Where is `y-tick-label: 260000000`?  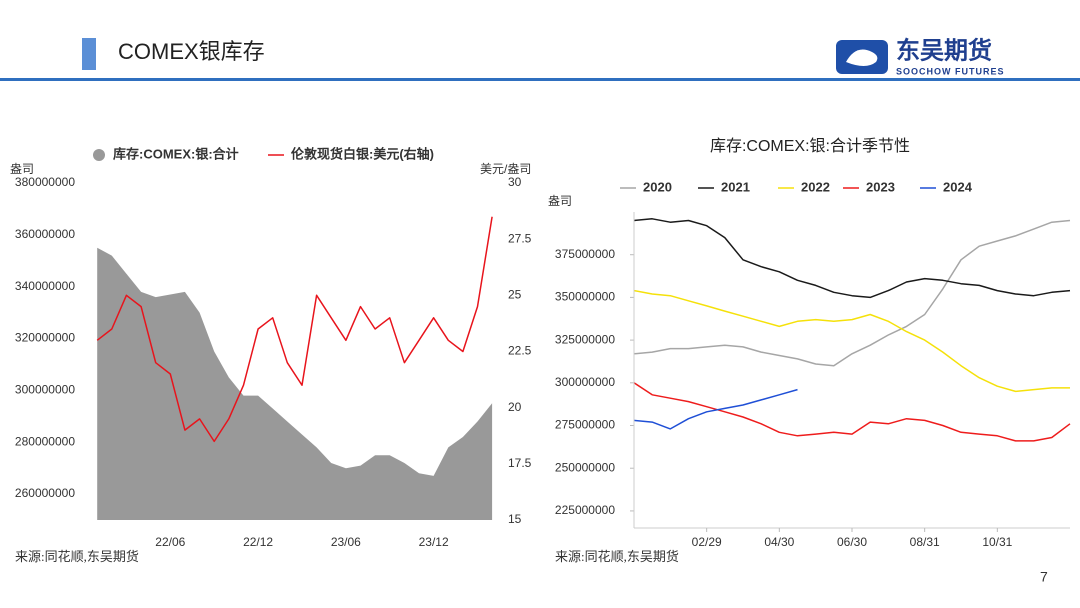
y-tick-label: 260000000 is located at coordinates (45, 493).